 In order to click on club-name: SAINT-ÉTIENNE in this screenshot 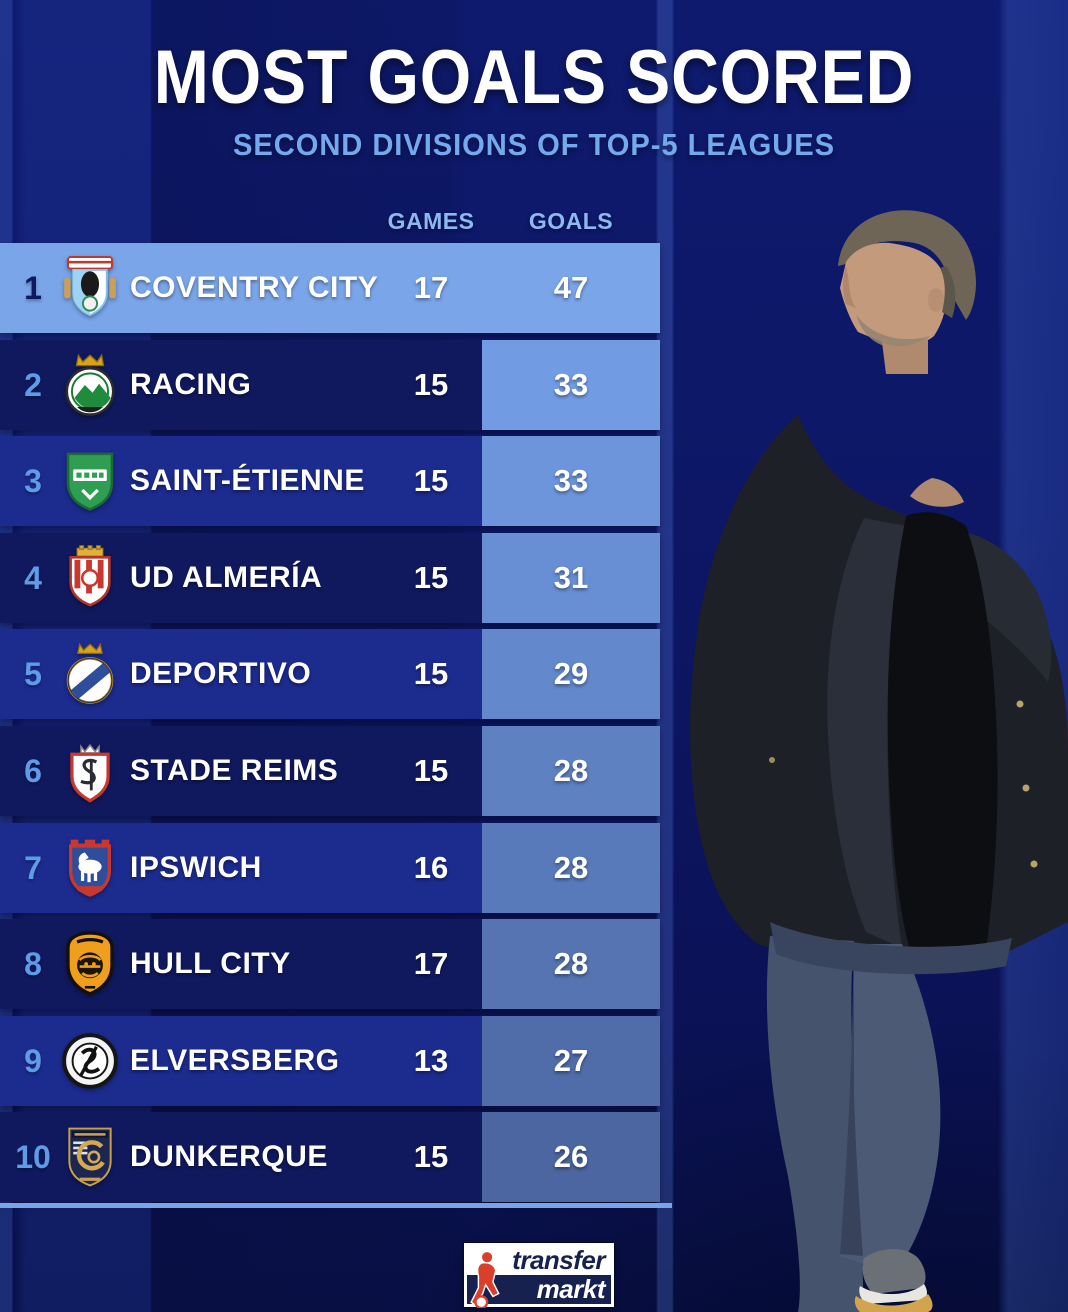, I will do `click(247, 480)`.